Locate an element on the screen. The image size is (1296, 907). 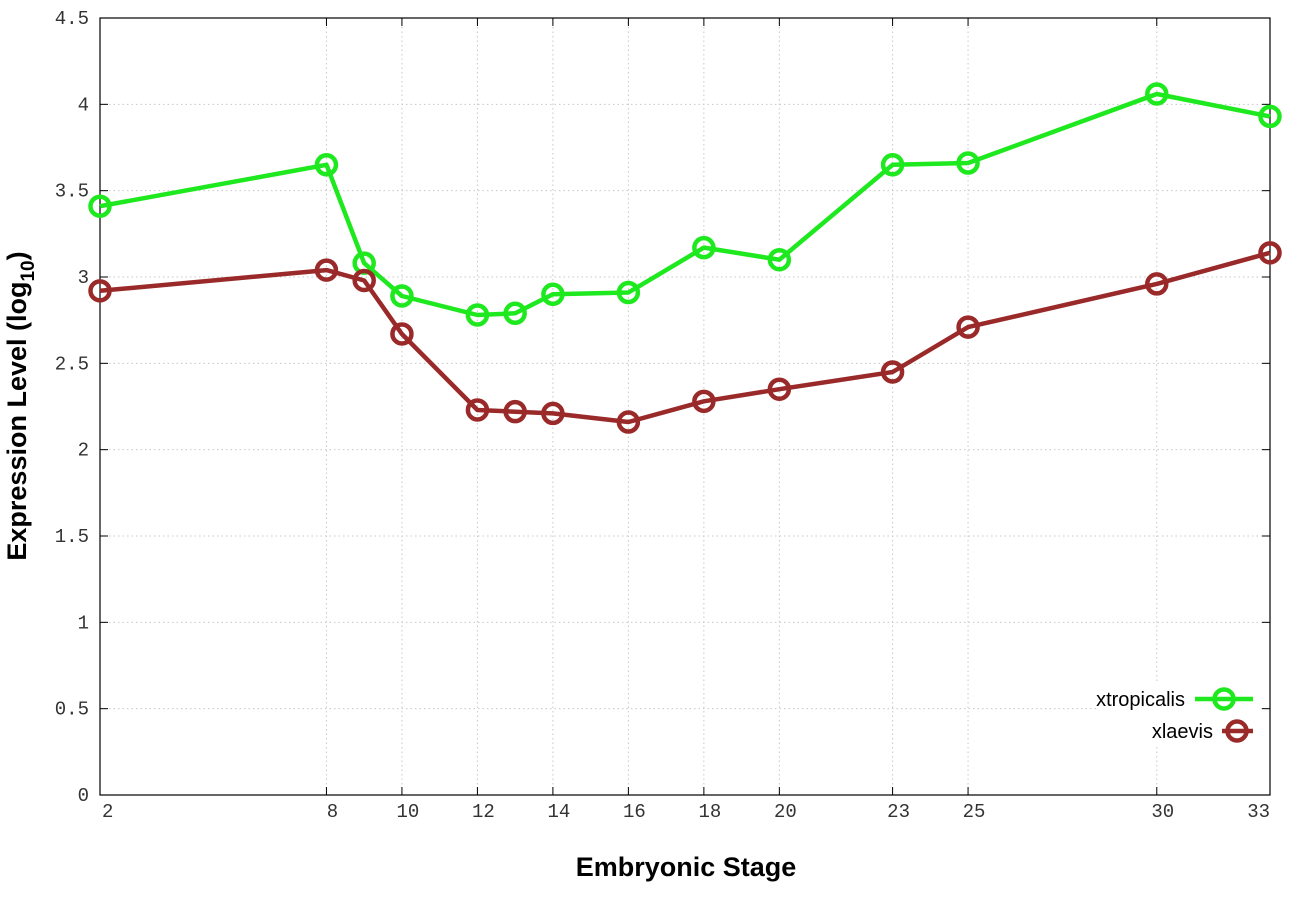
legend: xtropicalis xlaevis is located at coordinates (1178, 713).